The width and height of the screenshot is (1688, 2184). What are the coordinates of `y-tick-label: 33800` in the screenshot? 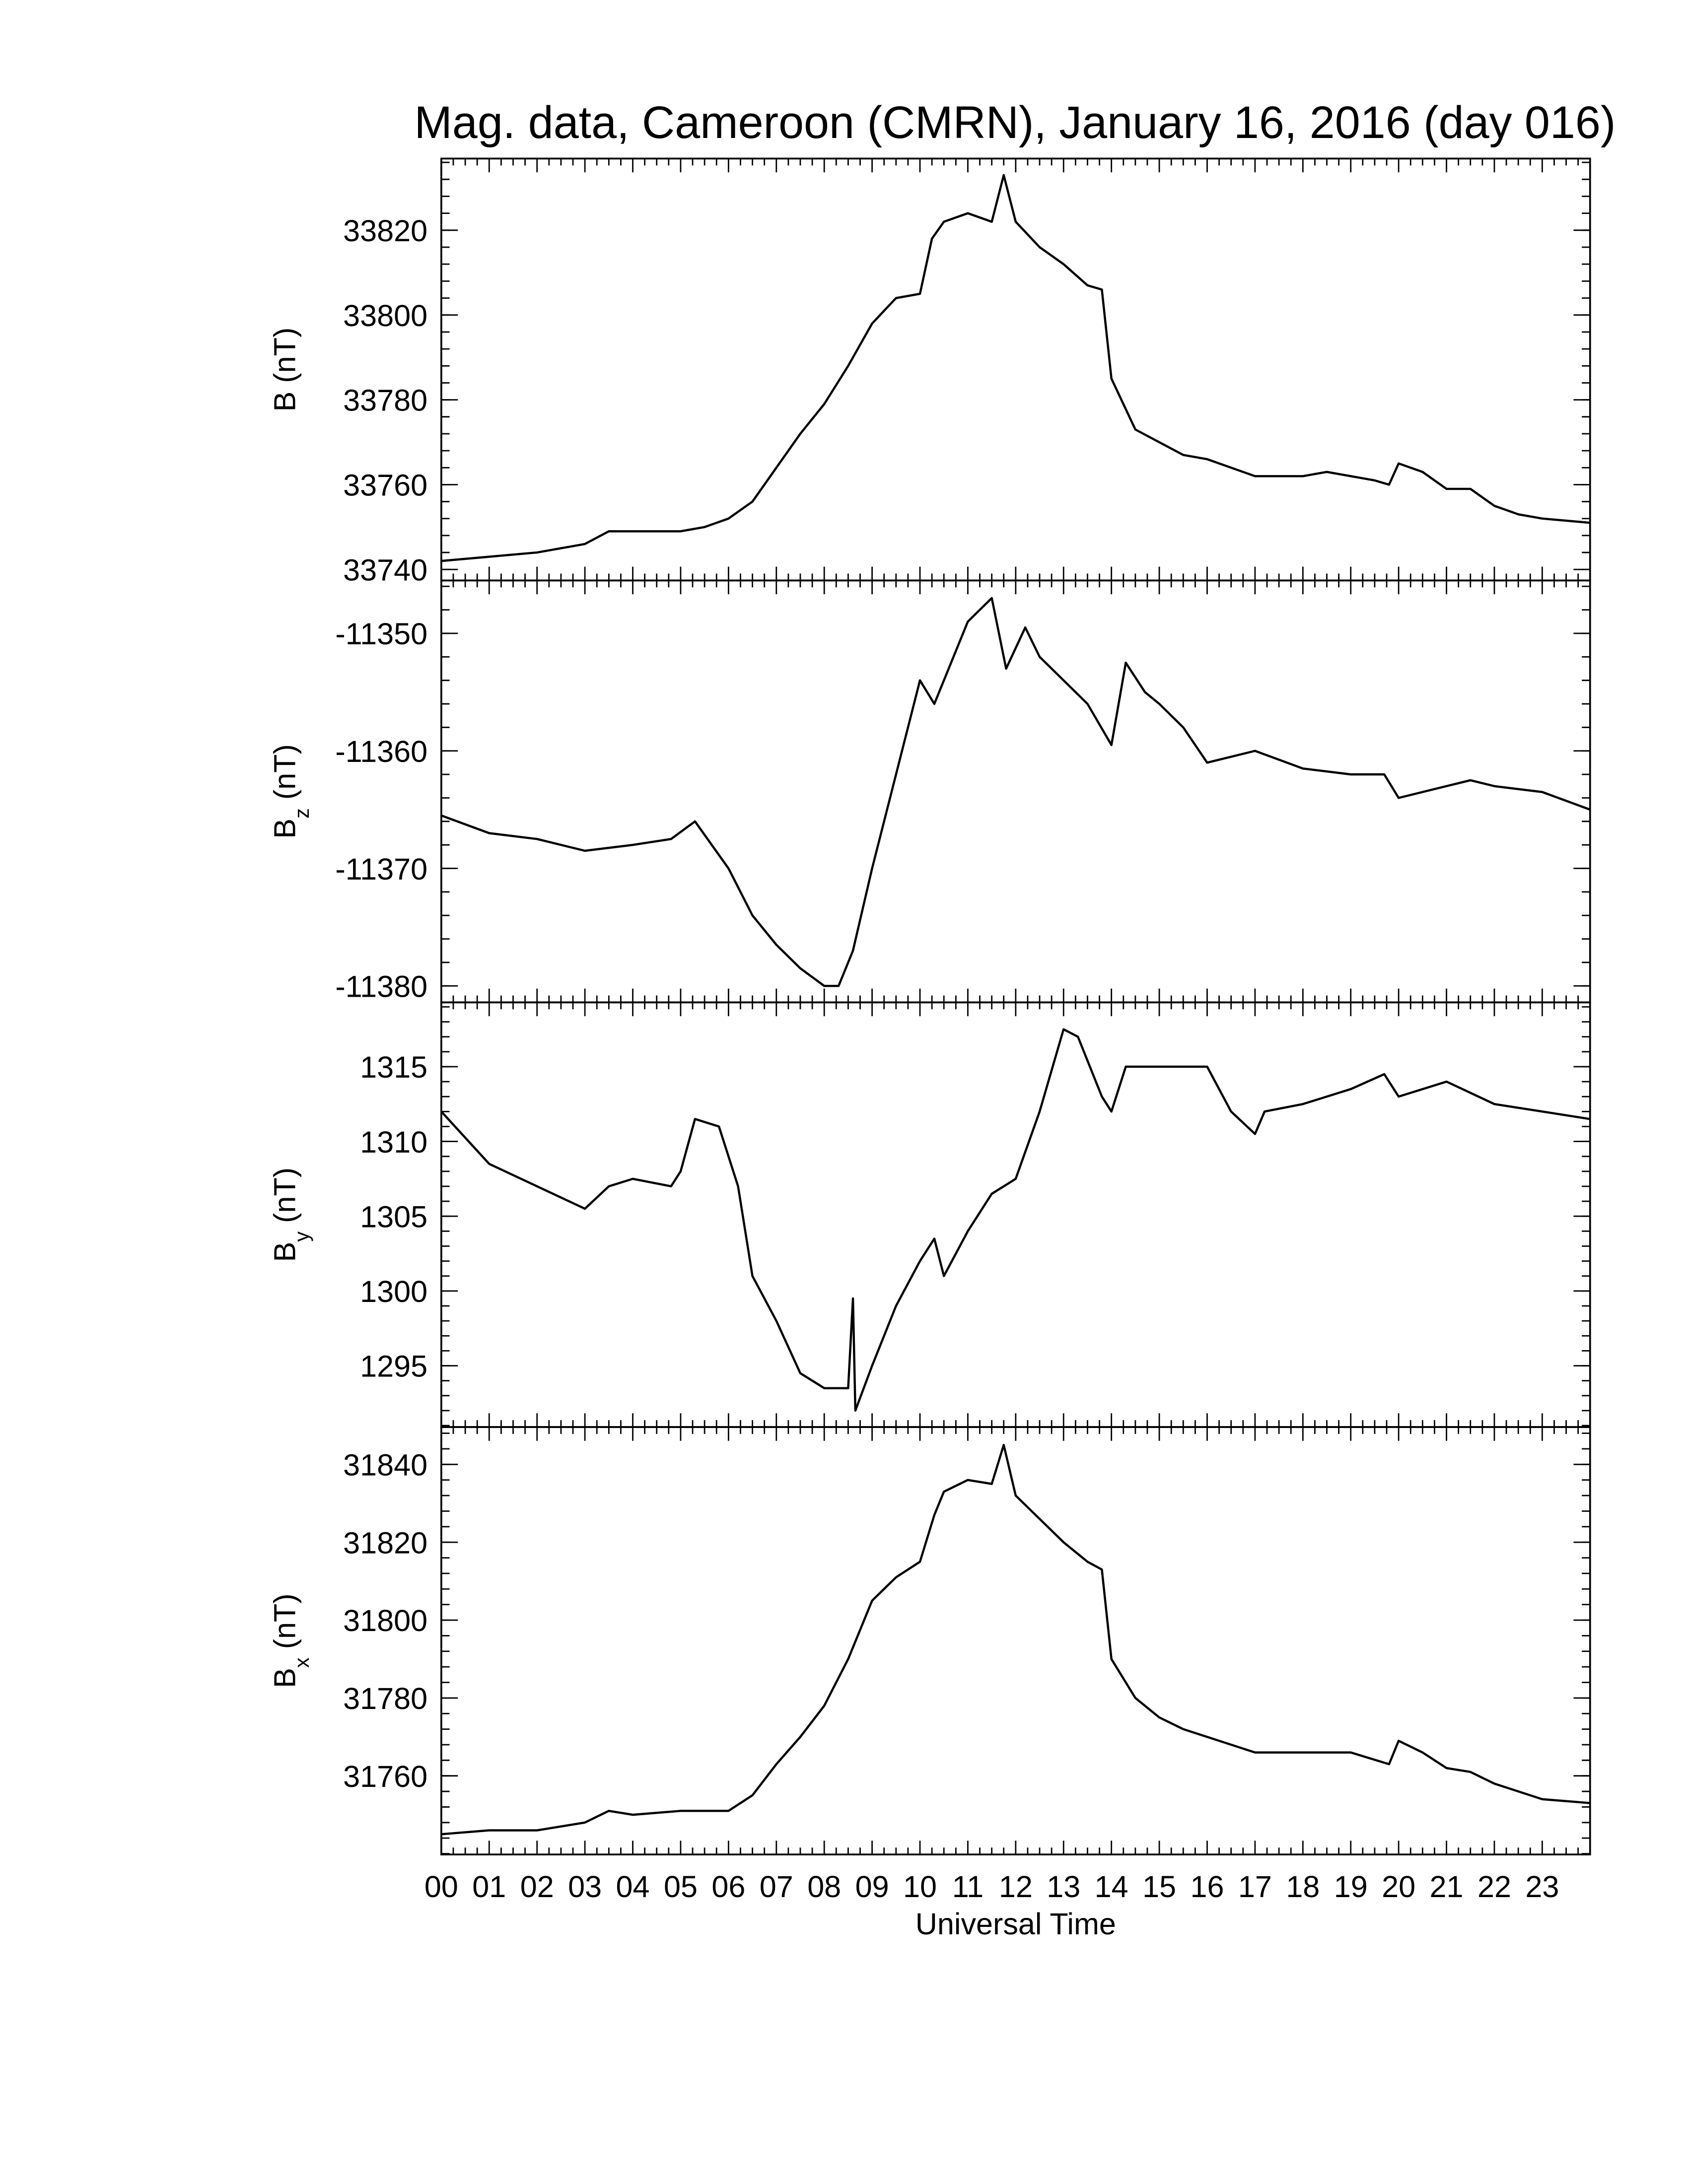 It's located at (385, 316).